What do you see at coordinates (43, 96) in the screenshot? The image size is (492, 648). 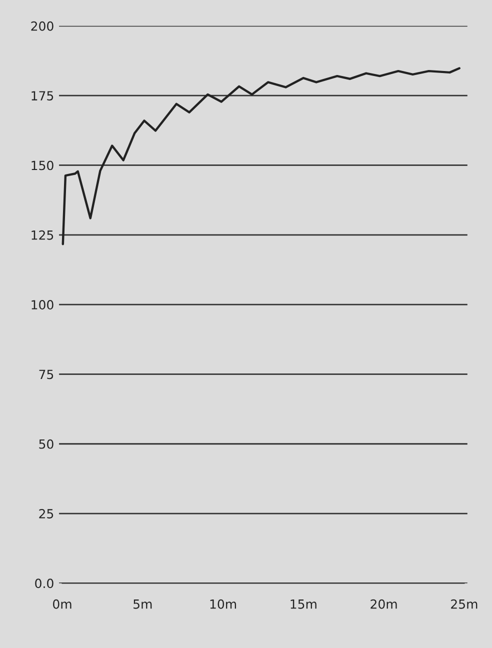 I see `y-tick-label: 175` at bounding box center [43, 96].